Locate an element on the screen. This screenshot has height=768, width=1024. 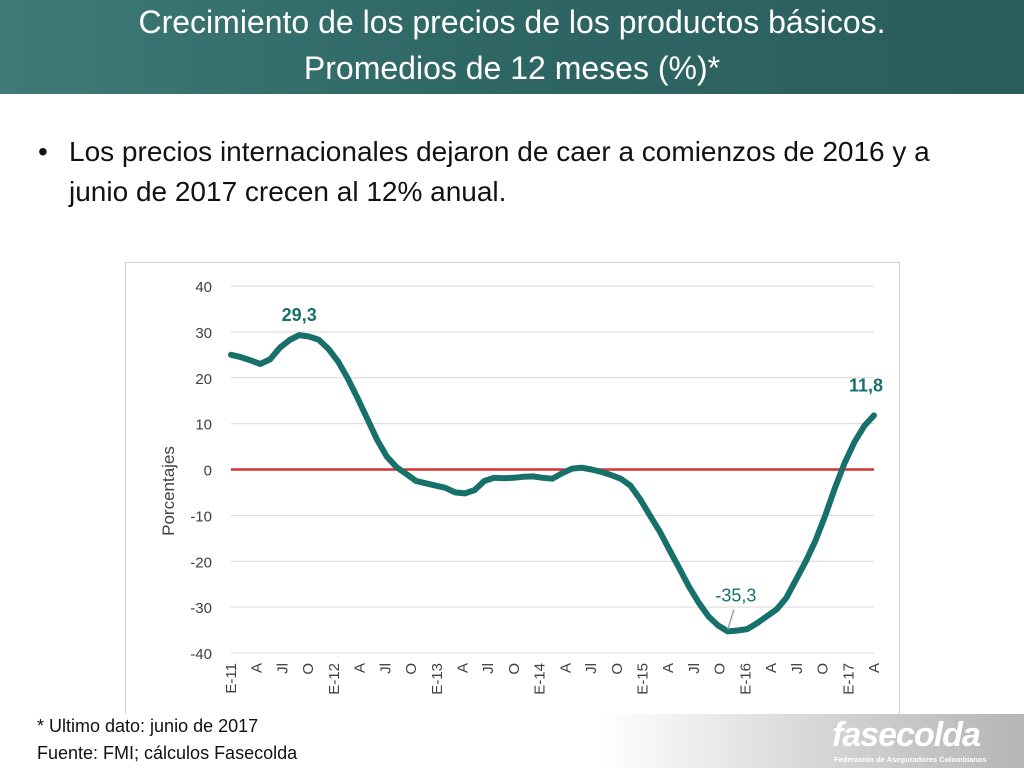
x-tick-label: E-17 is located at coordinates (848, 679).